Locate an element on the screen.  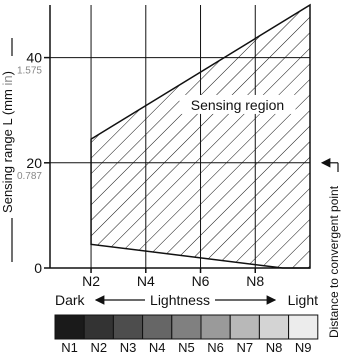
y-tick-labels: 0 200.787 401.575 is located at coordinates (29, 163).